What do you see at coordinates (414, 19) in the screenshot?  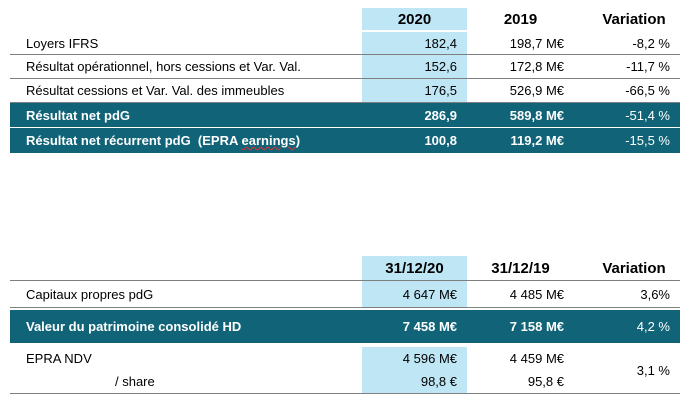 I see `header-2020: 2020` at bounding box center [414, 19].